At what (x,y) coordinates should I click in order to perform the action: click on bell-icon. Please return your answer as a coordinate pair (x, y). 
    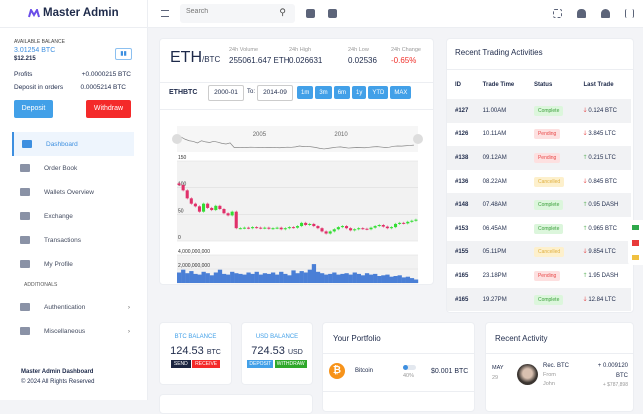
    Looking at the image, I should click on (581, 13).